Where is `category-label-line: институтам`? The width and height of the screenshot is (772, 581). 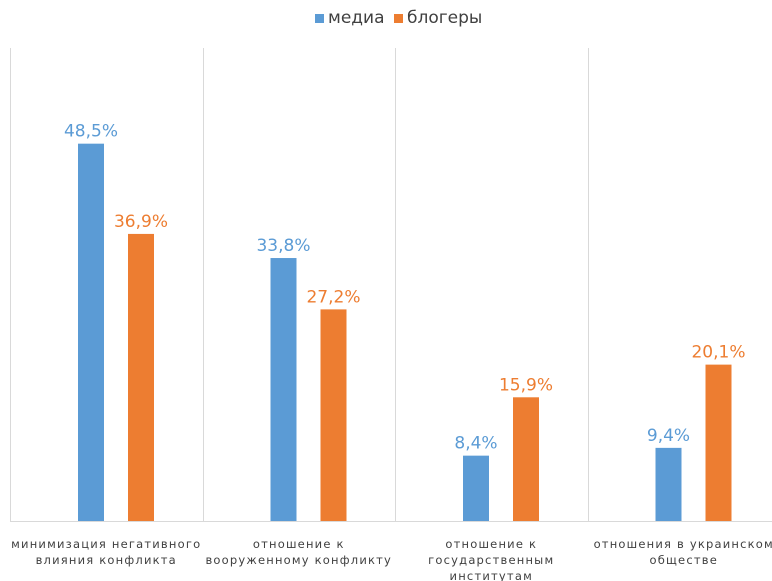 category-label-line: институтам is located at coordinates (491, 575).